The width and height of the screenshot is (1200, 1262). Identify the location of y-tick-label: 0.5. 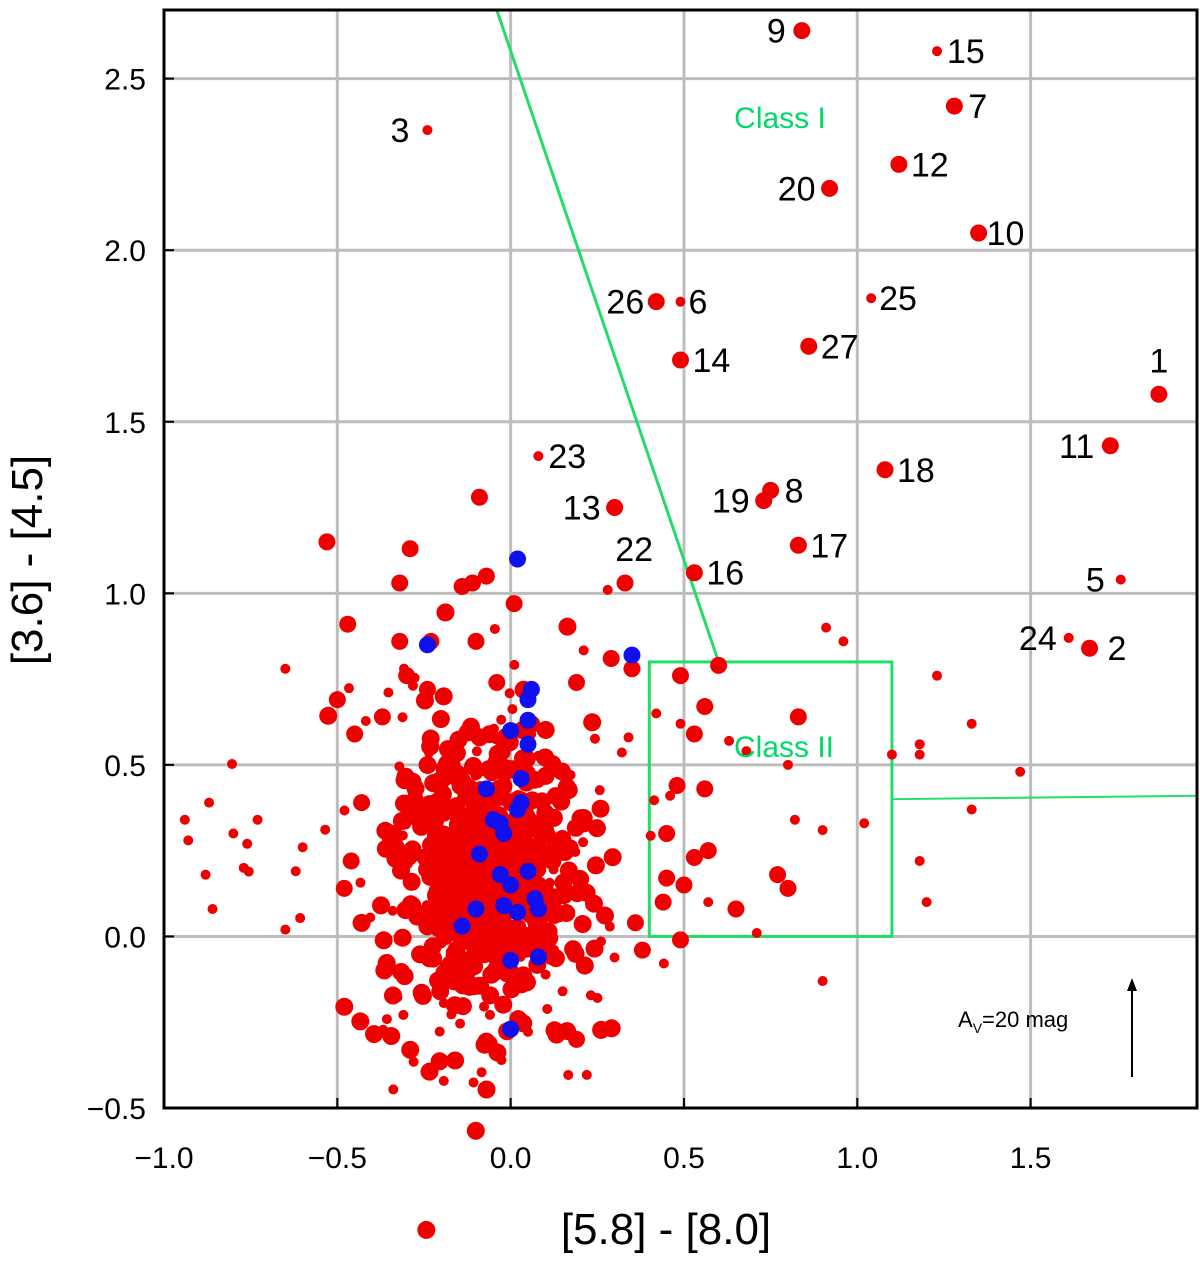
(125, 766).